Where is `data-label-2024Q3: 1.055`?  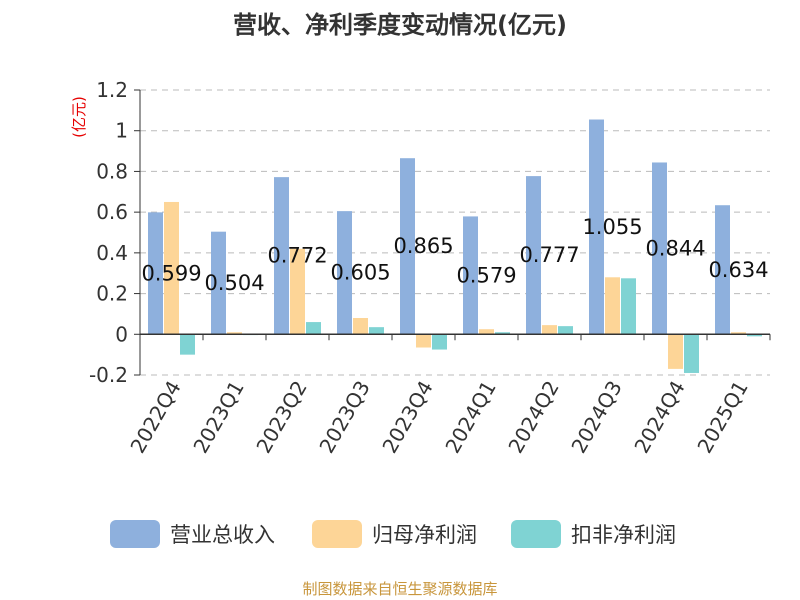 data-label-2024Q3: 1.055 is located at coordinates (612, 227).